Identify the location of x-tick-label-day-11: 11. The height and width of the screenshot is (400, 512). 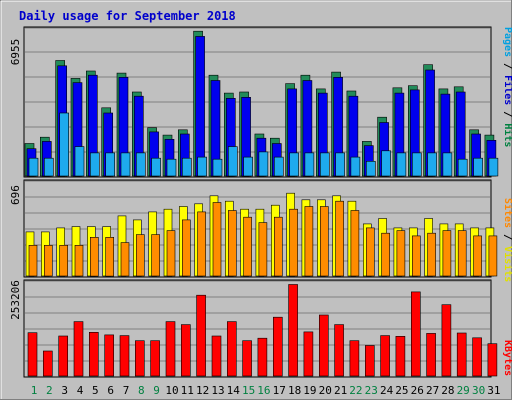
(187, 390).